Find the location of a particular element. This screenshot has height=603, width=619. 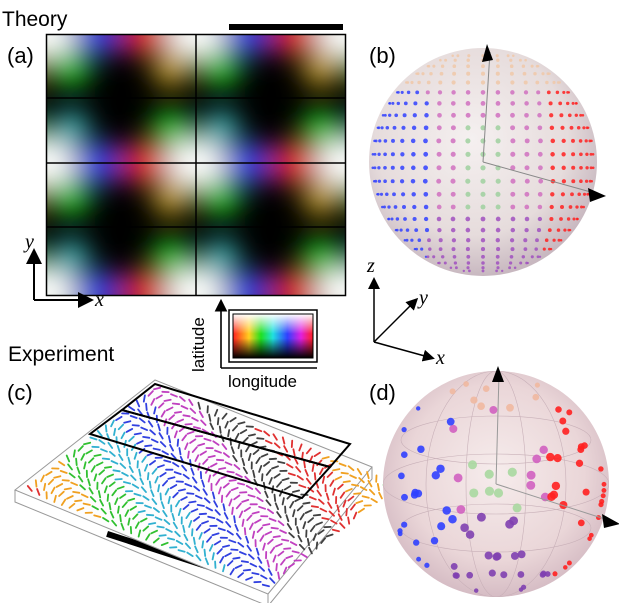

panel-label-b: (b) is located at coordinates (382, 55).